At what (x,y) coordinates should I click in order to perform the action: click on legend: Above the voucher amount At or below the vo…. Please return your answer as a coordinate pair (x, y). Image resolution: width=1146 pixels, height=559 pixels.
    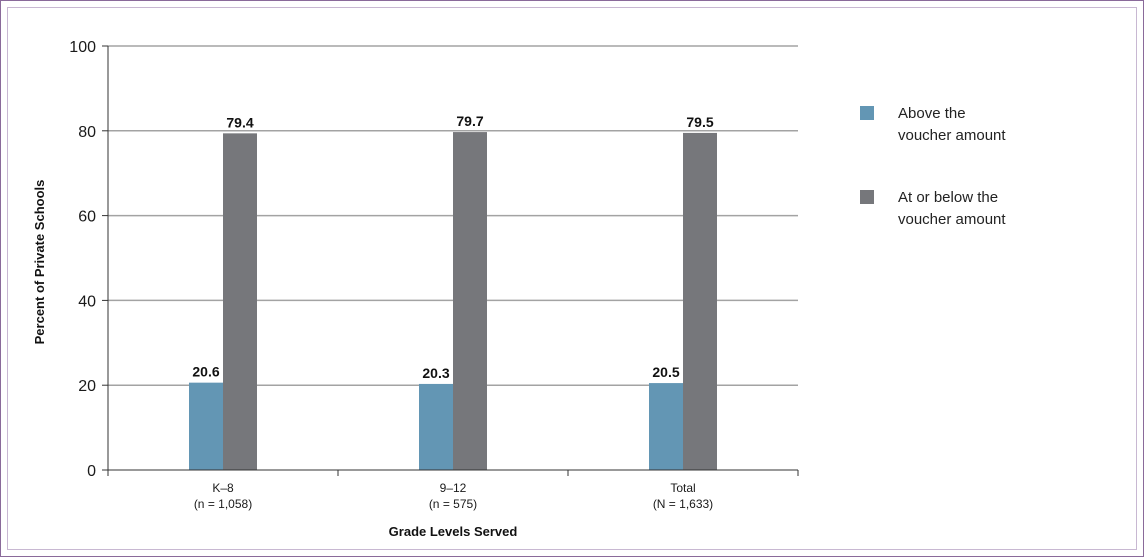
    Looking at the image, I should click on (933, 166).